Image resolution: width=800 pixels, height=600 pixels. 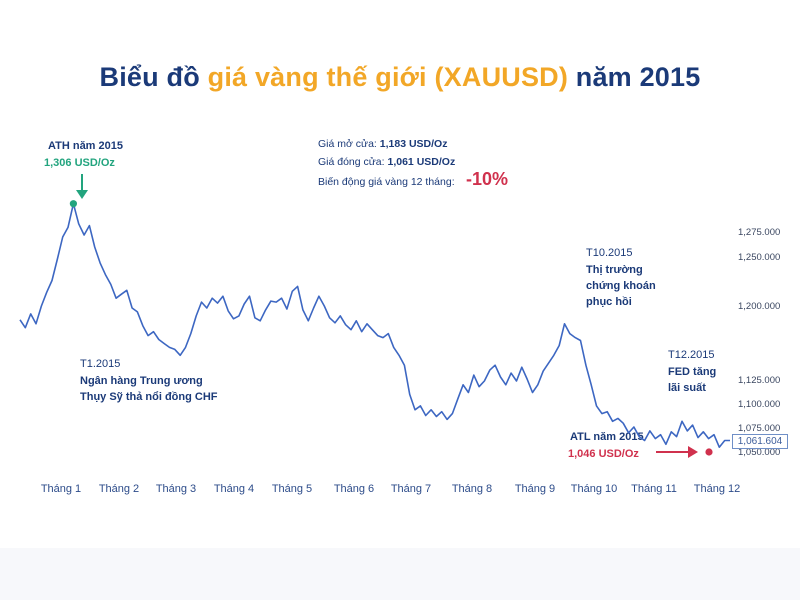 I want to click on ath-value: 1,306 USD/Oz, so click(x=79, y=163).